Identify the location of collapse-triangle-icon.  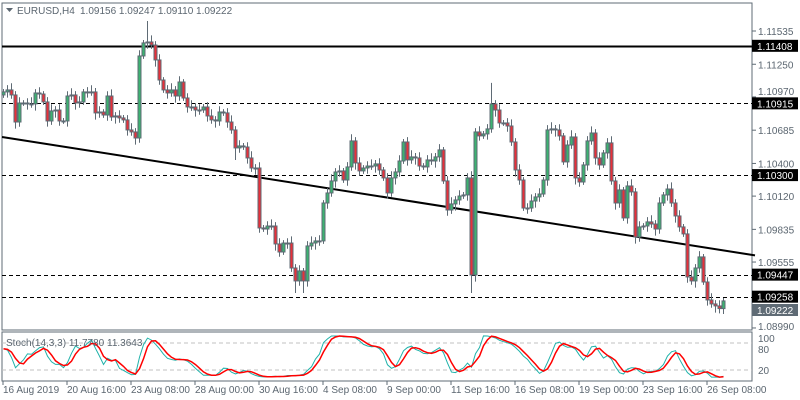
(9, 10).